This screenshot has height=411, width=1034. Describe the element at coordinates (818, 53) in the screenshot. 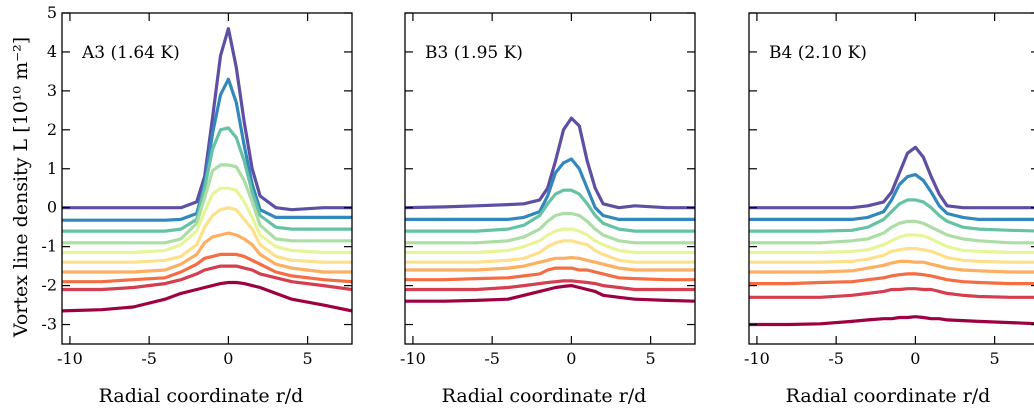

I see `panel-title: B4 (2.10 K)` at that location.